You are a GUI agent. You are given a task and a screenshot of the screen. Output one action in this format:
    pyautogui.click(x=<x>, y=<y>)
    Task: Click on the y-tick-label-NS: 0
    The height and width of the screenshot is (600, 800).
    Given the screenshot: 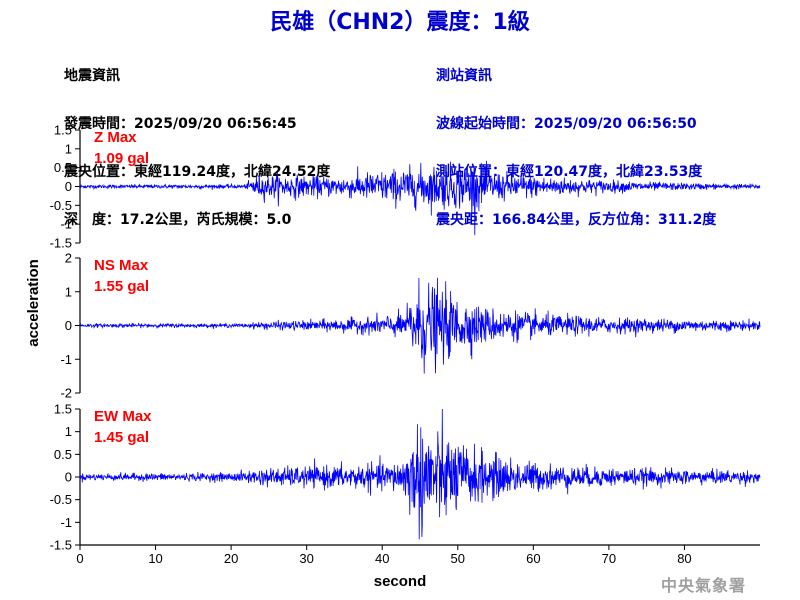 What is the action you would take?
    pyautogui.click(x=68, y=325)
    